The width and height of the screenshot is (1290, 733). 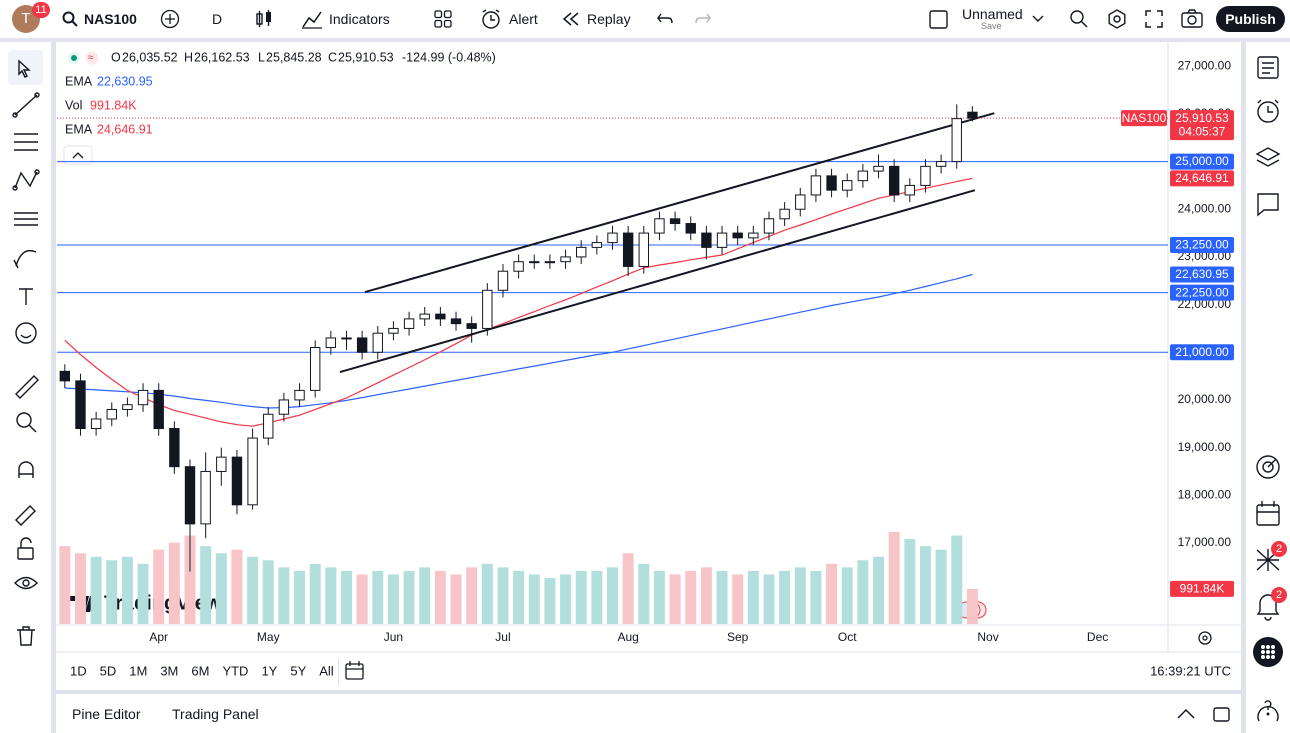 I want to click on publish-button: Publish, so click(x=1250, y=19).